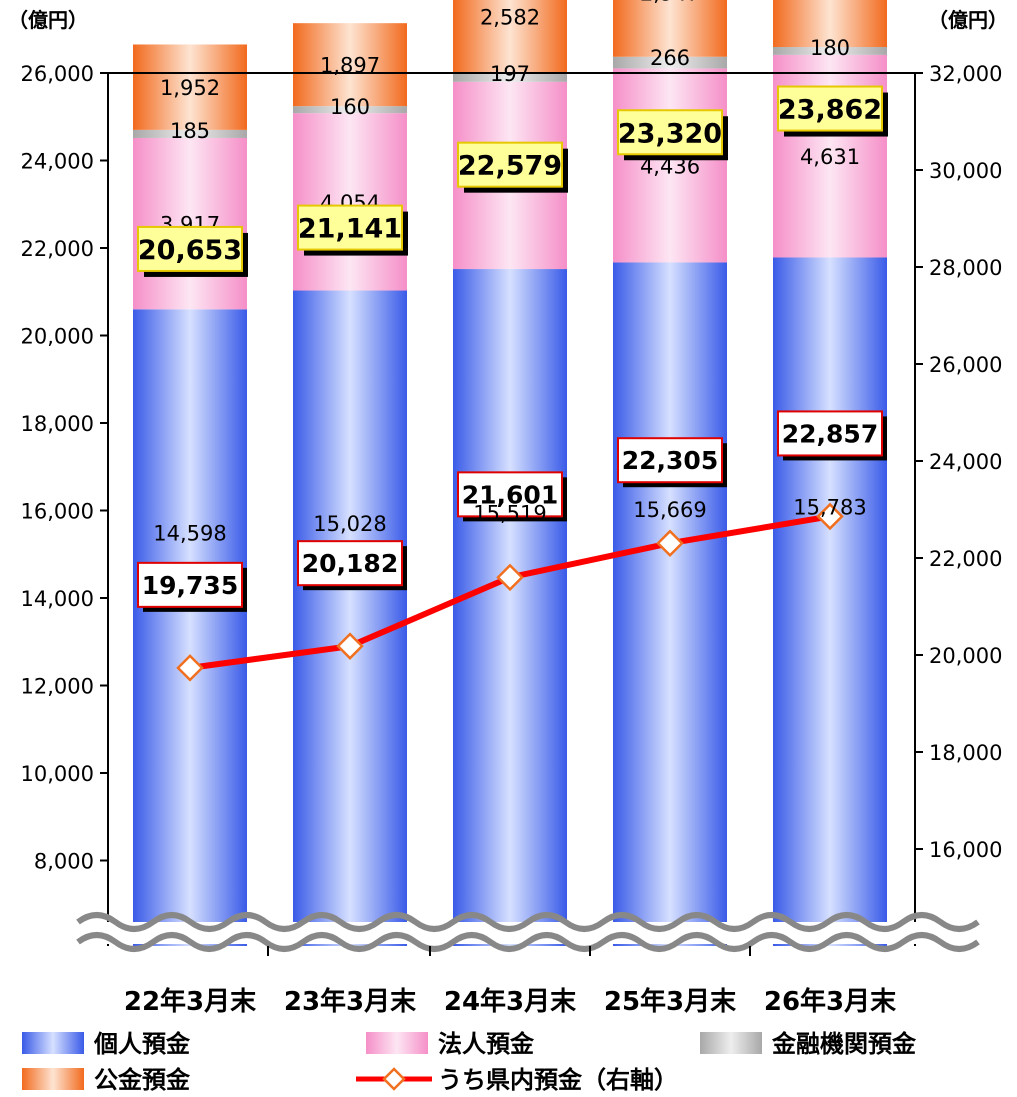 The width and height of the screenshot is (1017, 1097). I want to click on category-label-4: 25年3月末, so click(670, 1001).